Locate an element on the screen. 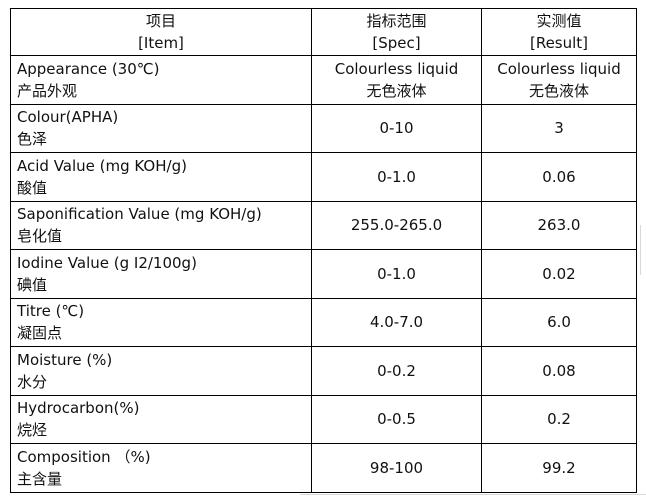 The image size is (646, 502). cell-text: 263.0 is located at coordinates (559, 225).